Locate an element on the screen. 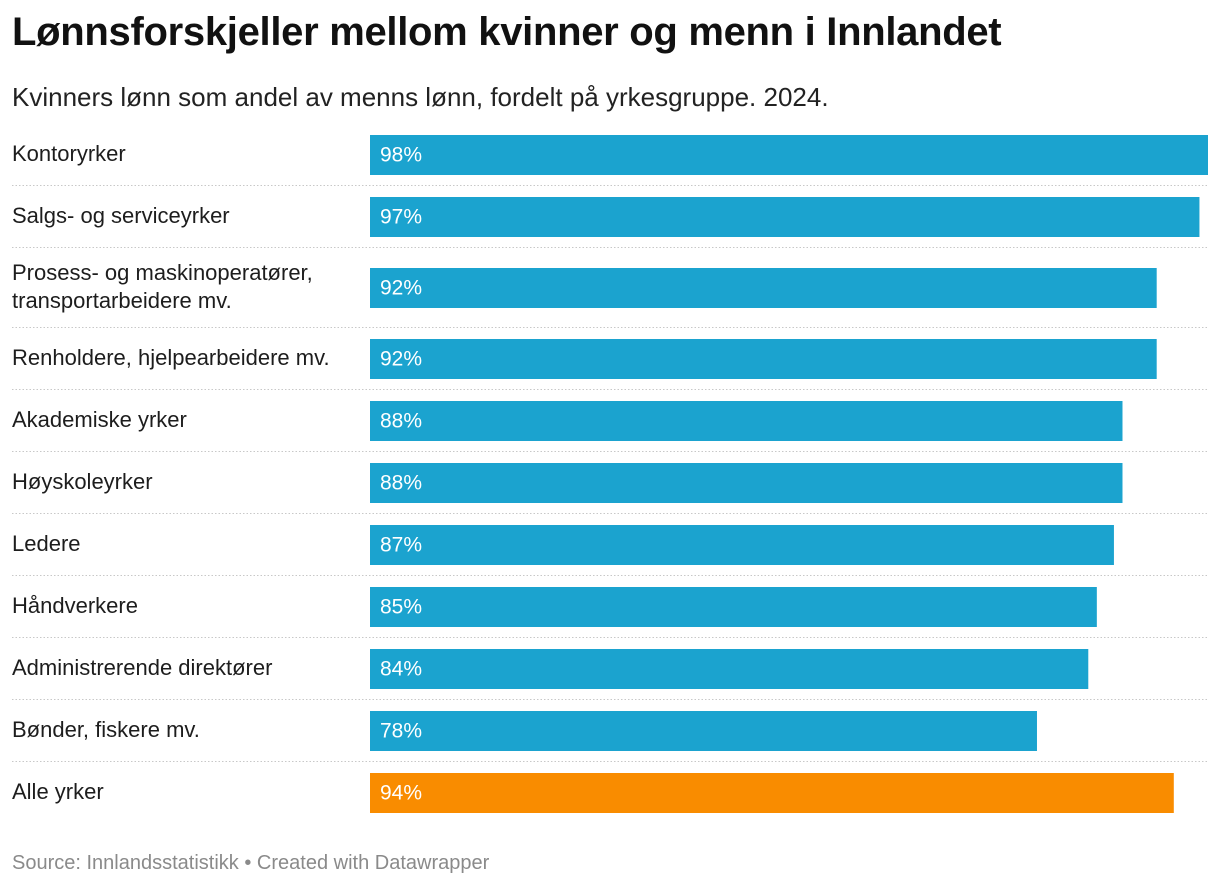 This screenshot has width=1220, height=888. bar-row: Kontoryrker 98% is located at coordinates (610, 160).